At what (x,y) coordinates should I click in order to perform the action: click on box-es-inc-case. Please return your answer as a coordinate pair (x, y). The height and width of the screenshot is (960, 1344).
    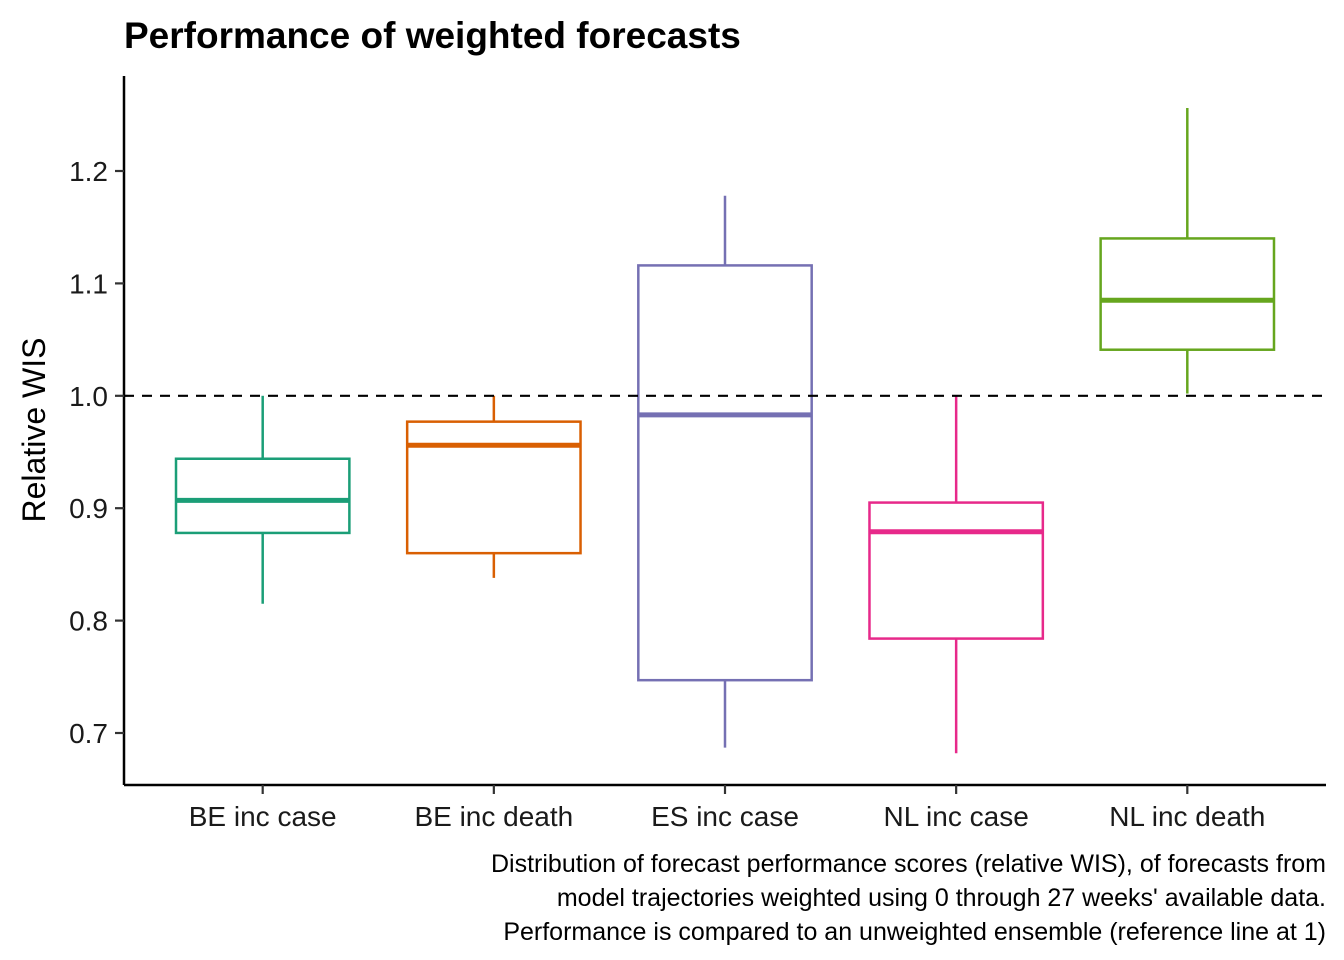
    Looking at the image, I should click on (725, 471).